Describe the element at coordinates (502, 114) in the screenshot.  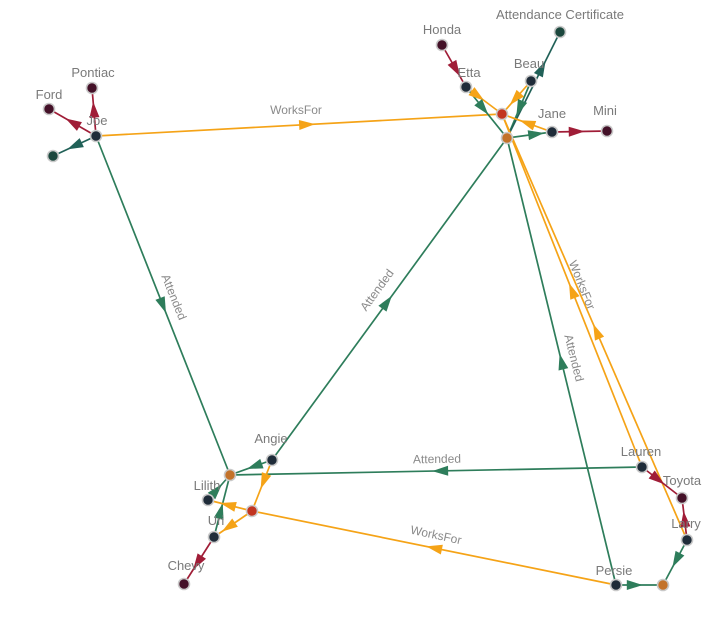
I see `node-company-a` at that location.